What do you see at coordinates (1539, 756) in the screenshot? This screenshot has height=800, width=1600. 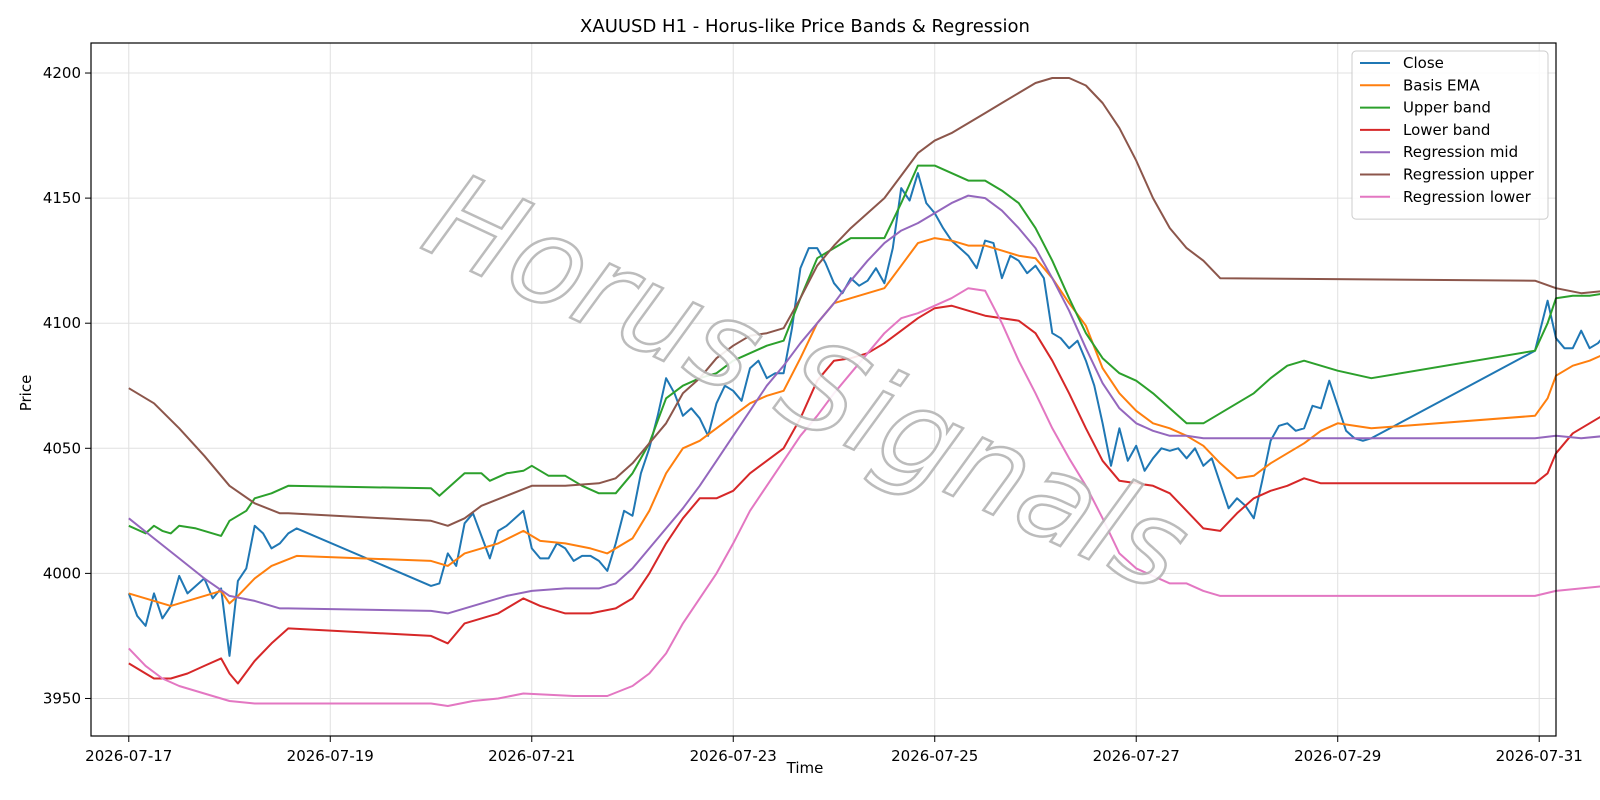 I see `x-tick-label: 2026-07-31` at bounding box center [1539, 756].